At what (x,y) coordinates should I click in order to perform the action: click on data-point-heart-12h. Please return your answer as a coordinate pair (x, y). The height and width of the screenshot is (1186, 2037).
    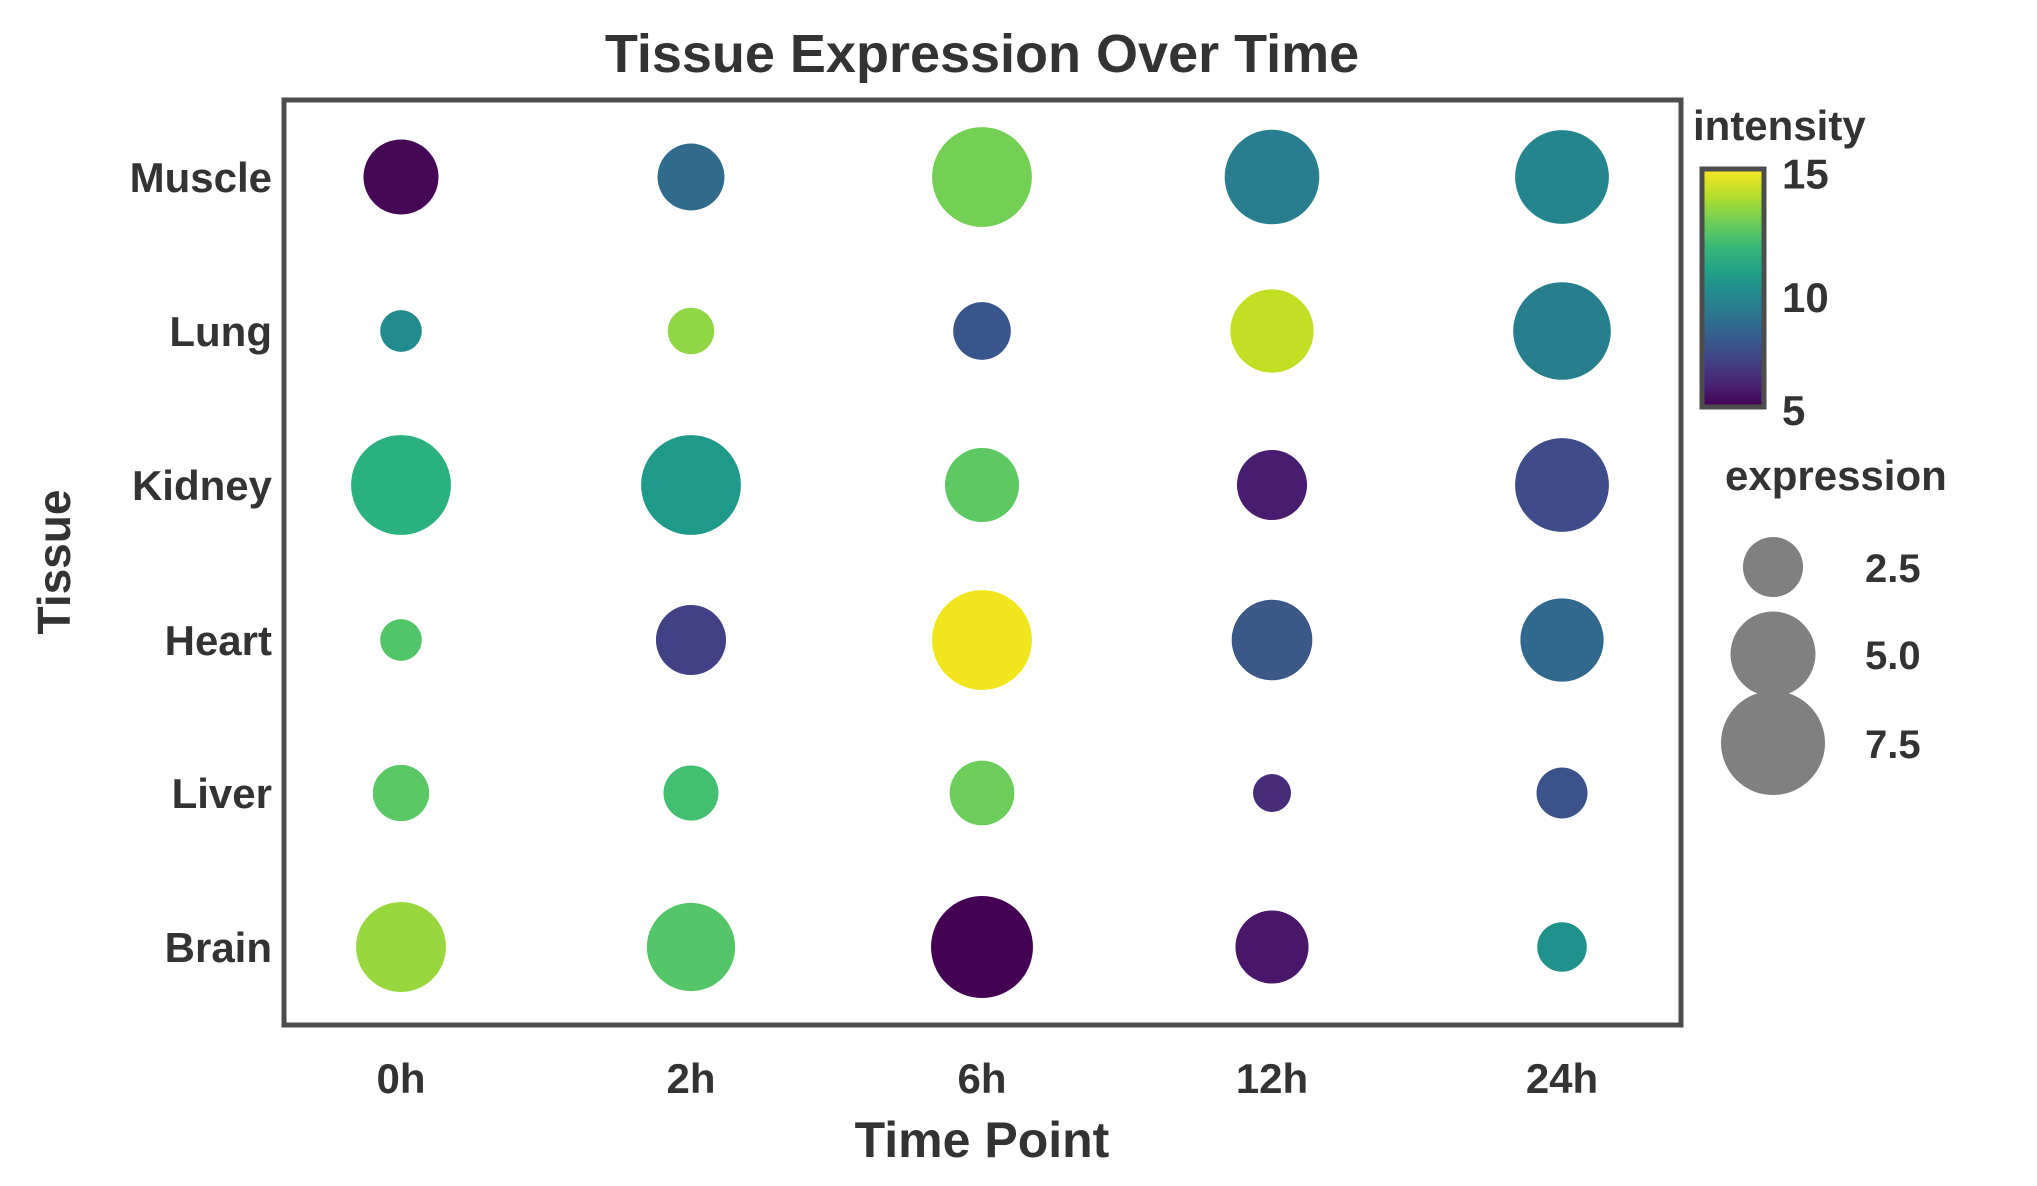
    Looking at the image, I should click on (1272, 640).